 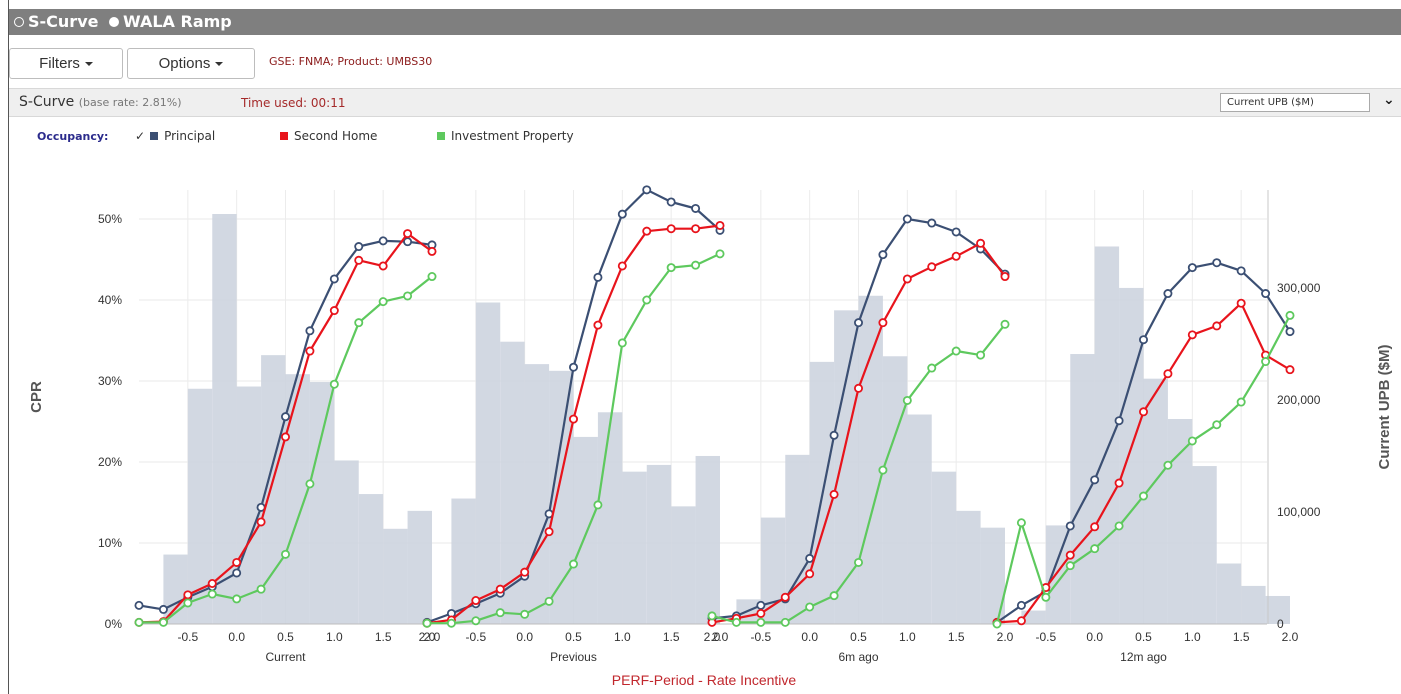 What do you see at coordinates (175, 136) in the screenshot?
I see `legend-item-principal: ✓ Principal` at bounding box center [175, 136].